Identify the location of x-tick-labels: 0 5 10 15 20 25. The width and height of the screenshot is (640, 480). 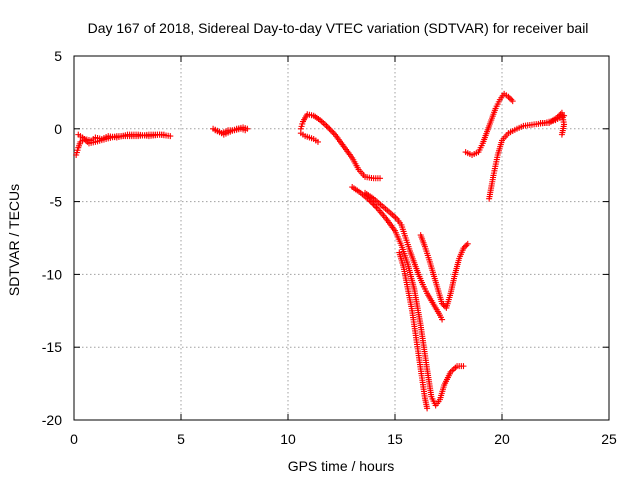
(343, 439).